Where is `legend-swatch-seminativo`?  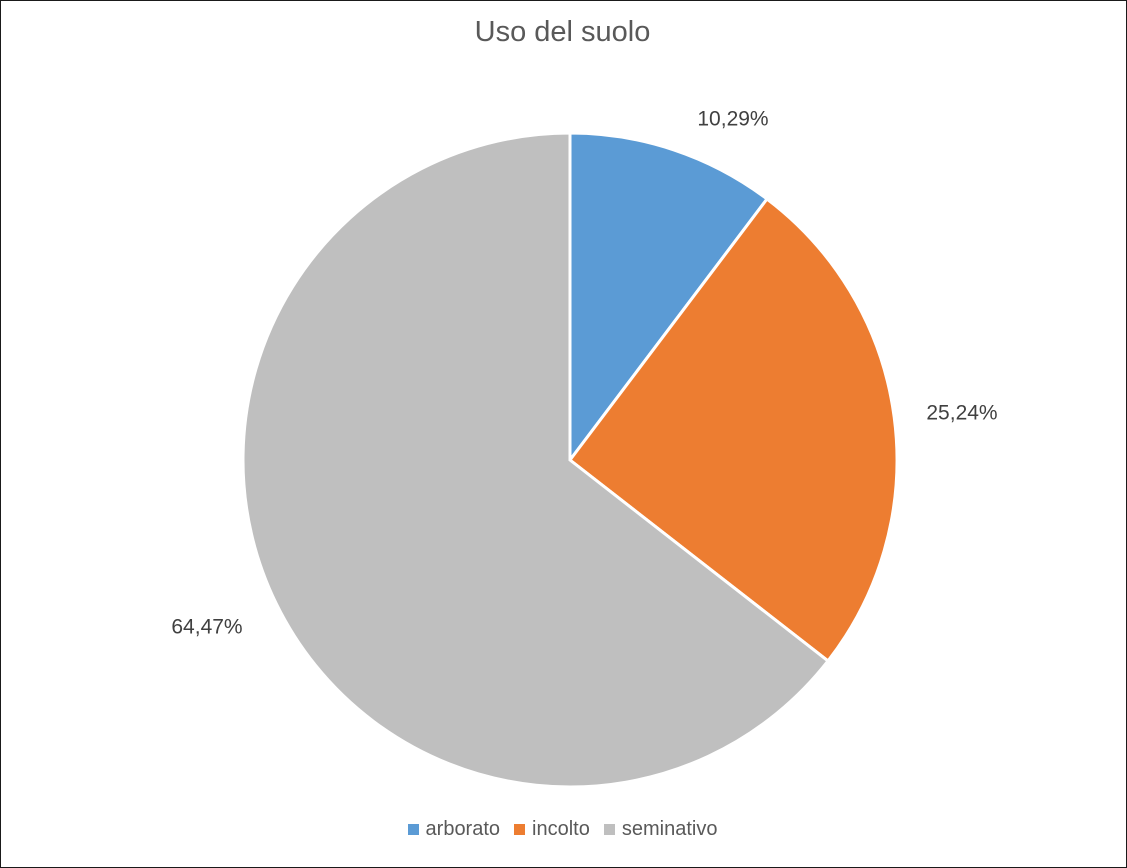
legend-swatch-seminativo is located at coordinates (609, 829).